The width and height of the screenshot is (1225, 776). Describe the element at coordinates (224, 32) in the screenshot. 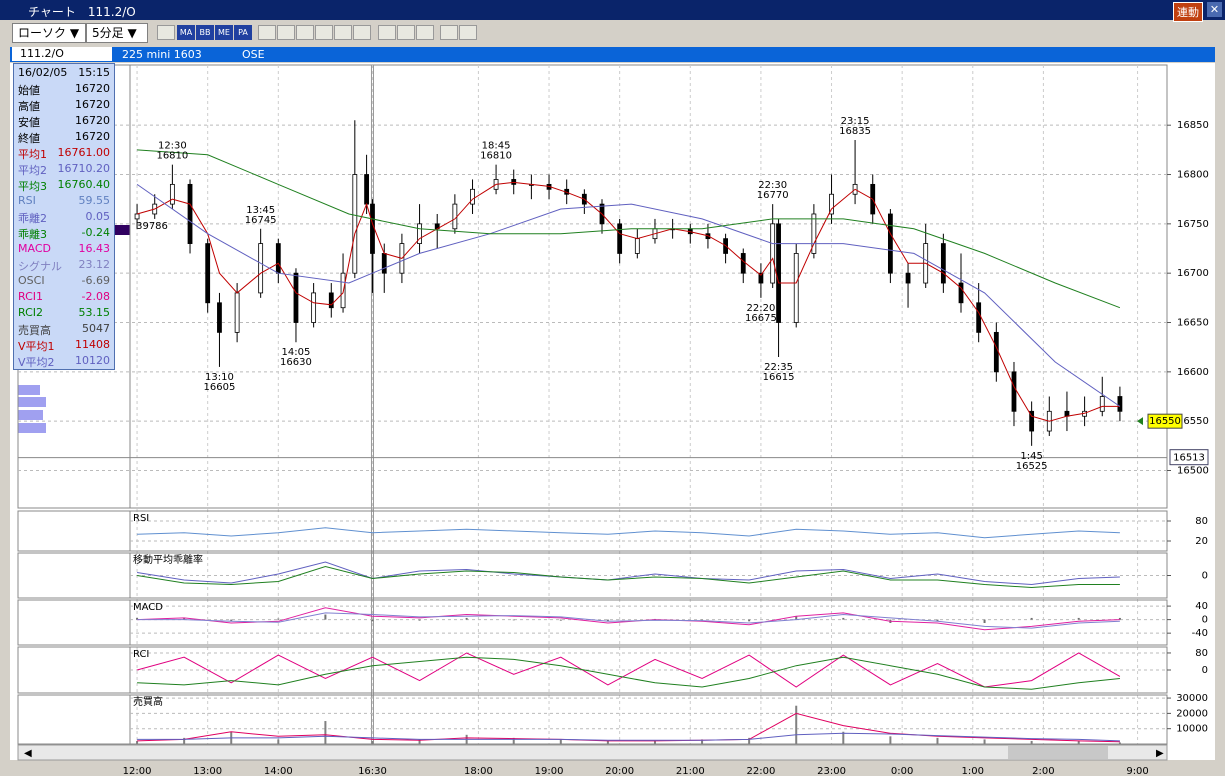

I see `tool-icon: ME` at that location.